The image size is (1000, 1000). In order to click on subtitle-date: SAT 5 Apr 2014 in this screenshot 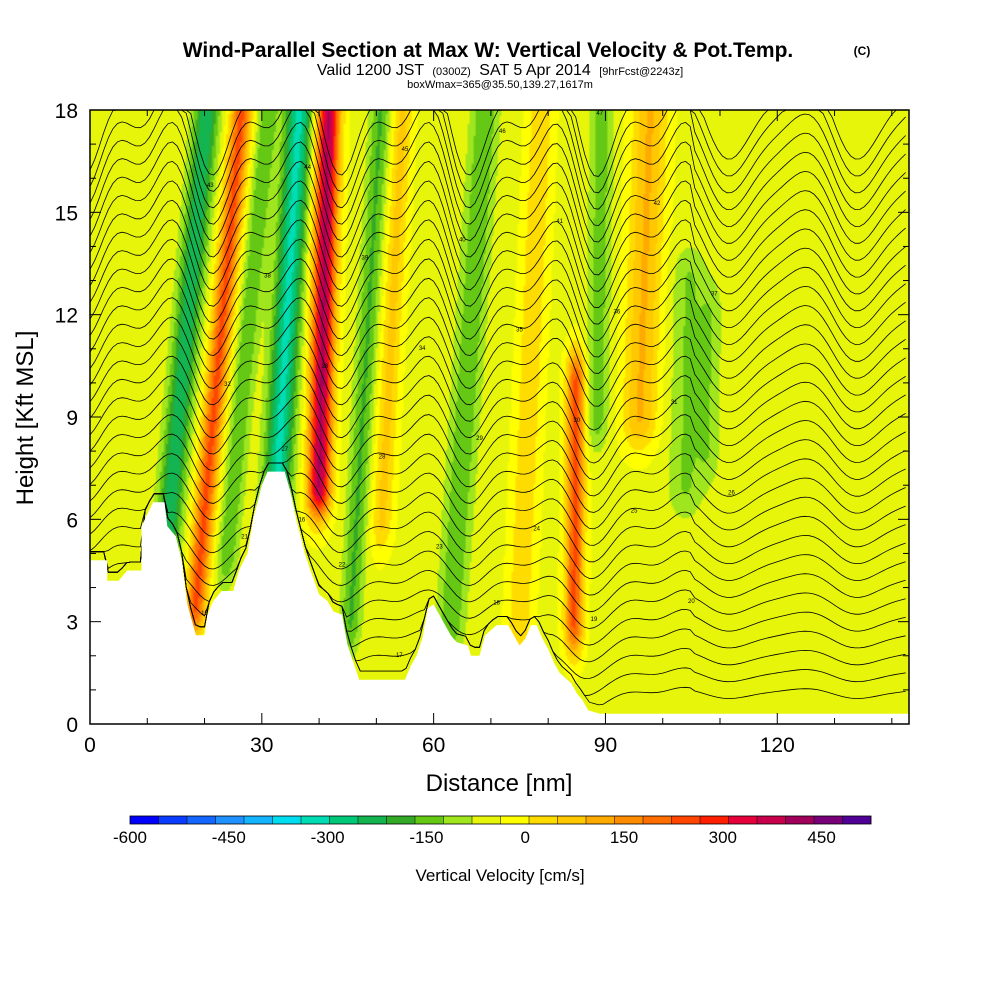, I will do `click(535, 70)`.